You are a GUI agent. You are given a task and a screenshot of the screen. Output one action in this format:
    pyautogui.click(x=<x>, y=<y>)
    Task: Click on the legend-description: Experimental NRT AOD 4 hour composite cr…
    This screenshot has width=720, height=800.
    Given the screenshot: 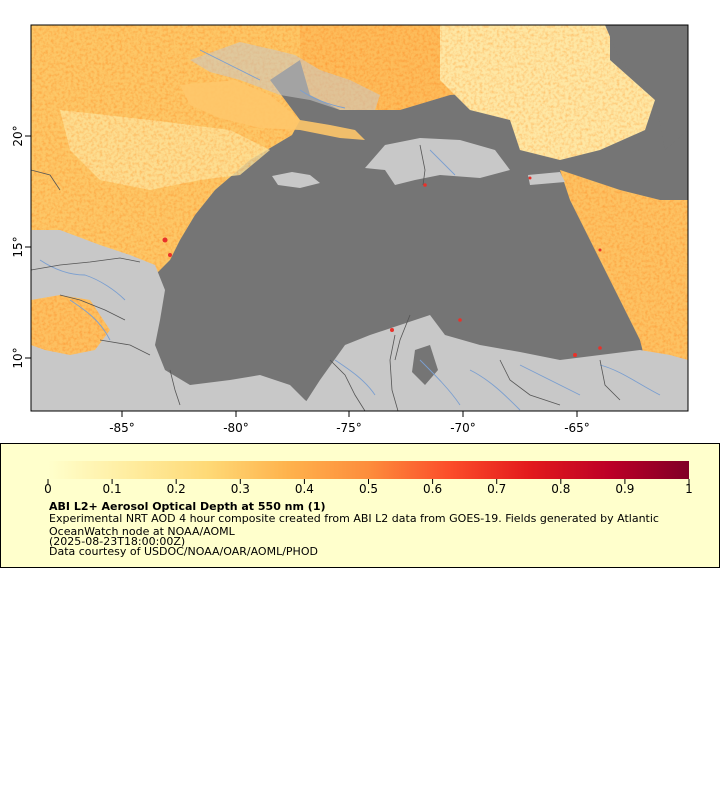 What is the action you would take?
    pyautogui.click(x=354, y=525)
    